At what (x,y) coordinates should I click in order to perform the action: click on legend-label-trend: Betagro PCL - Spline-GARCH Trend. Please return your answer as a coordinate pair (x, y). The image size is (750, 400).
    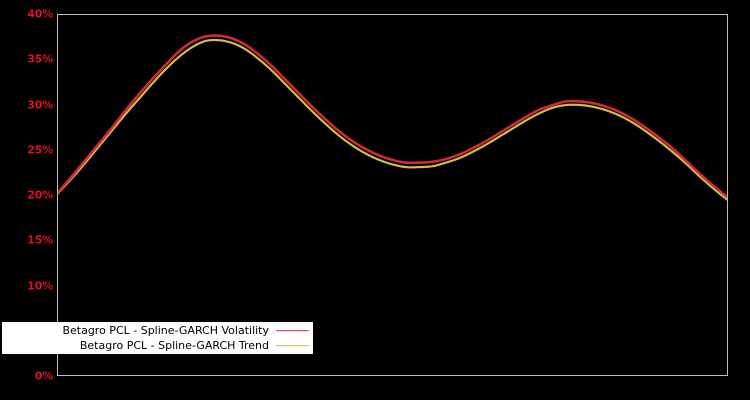
    Looking at the image, I should click on (174, 345).